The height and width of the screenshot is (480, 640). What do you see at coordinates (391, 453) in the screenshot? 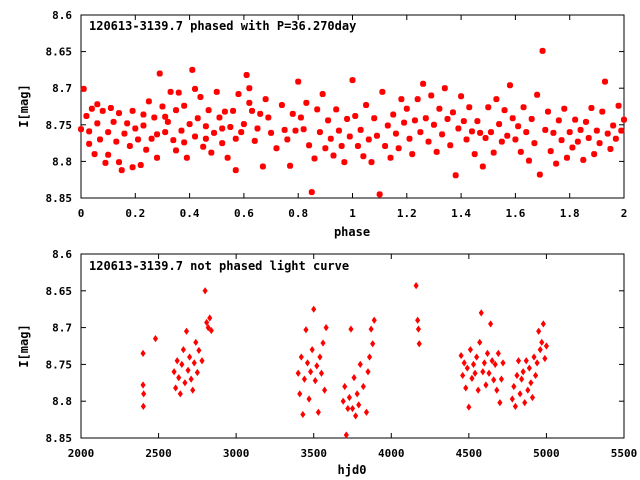
I see `x-tick-label: 4000` at bounding box center [391, 453].